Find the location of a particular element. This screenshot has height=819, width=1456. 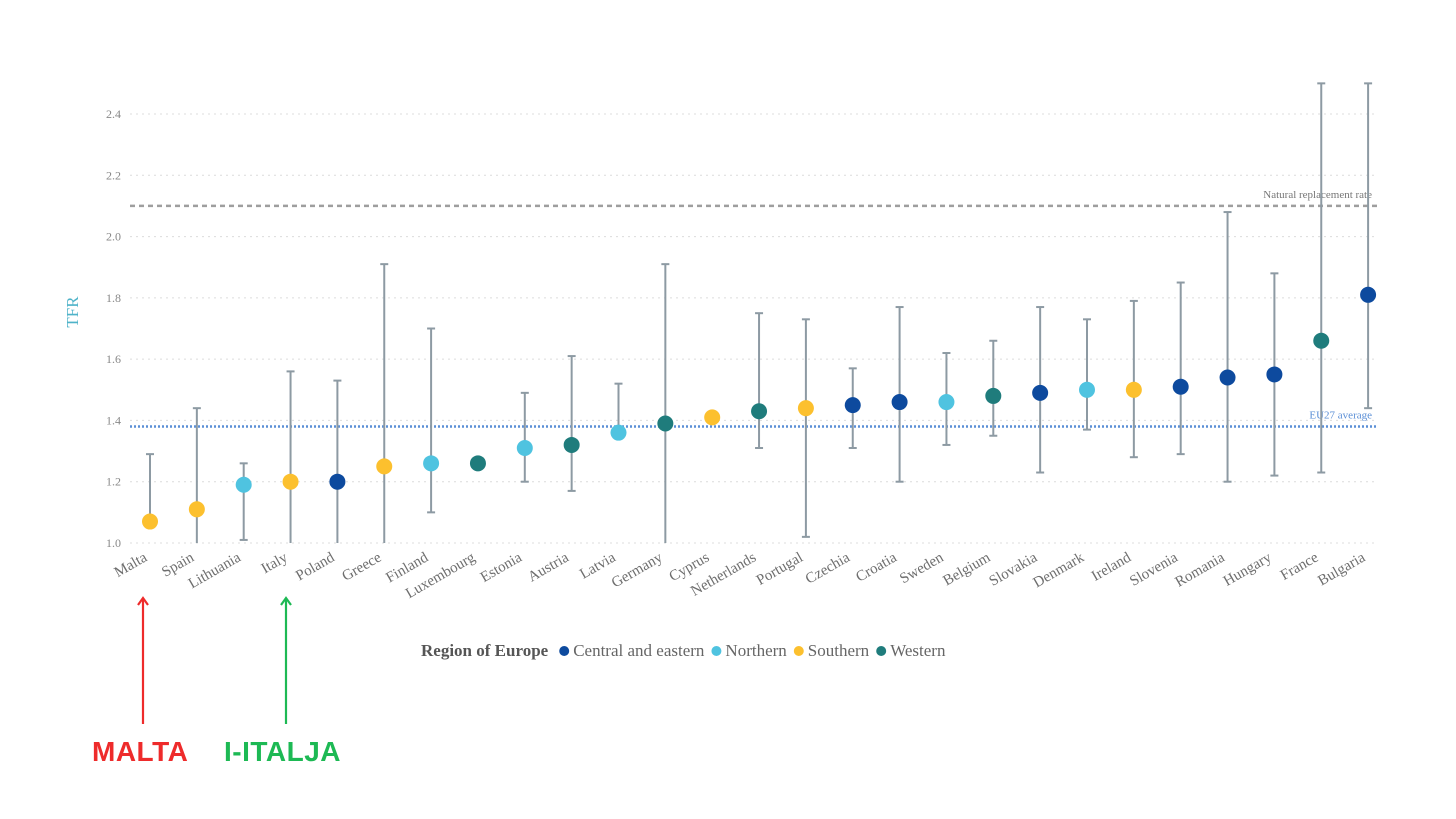

point-hungary is located at coordinates (1274, 374).